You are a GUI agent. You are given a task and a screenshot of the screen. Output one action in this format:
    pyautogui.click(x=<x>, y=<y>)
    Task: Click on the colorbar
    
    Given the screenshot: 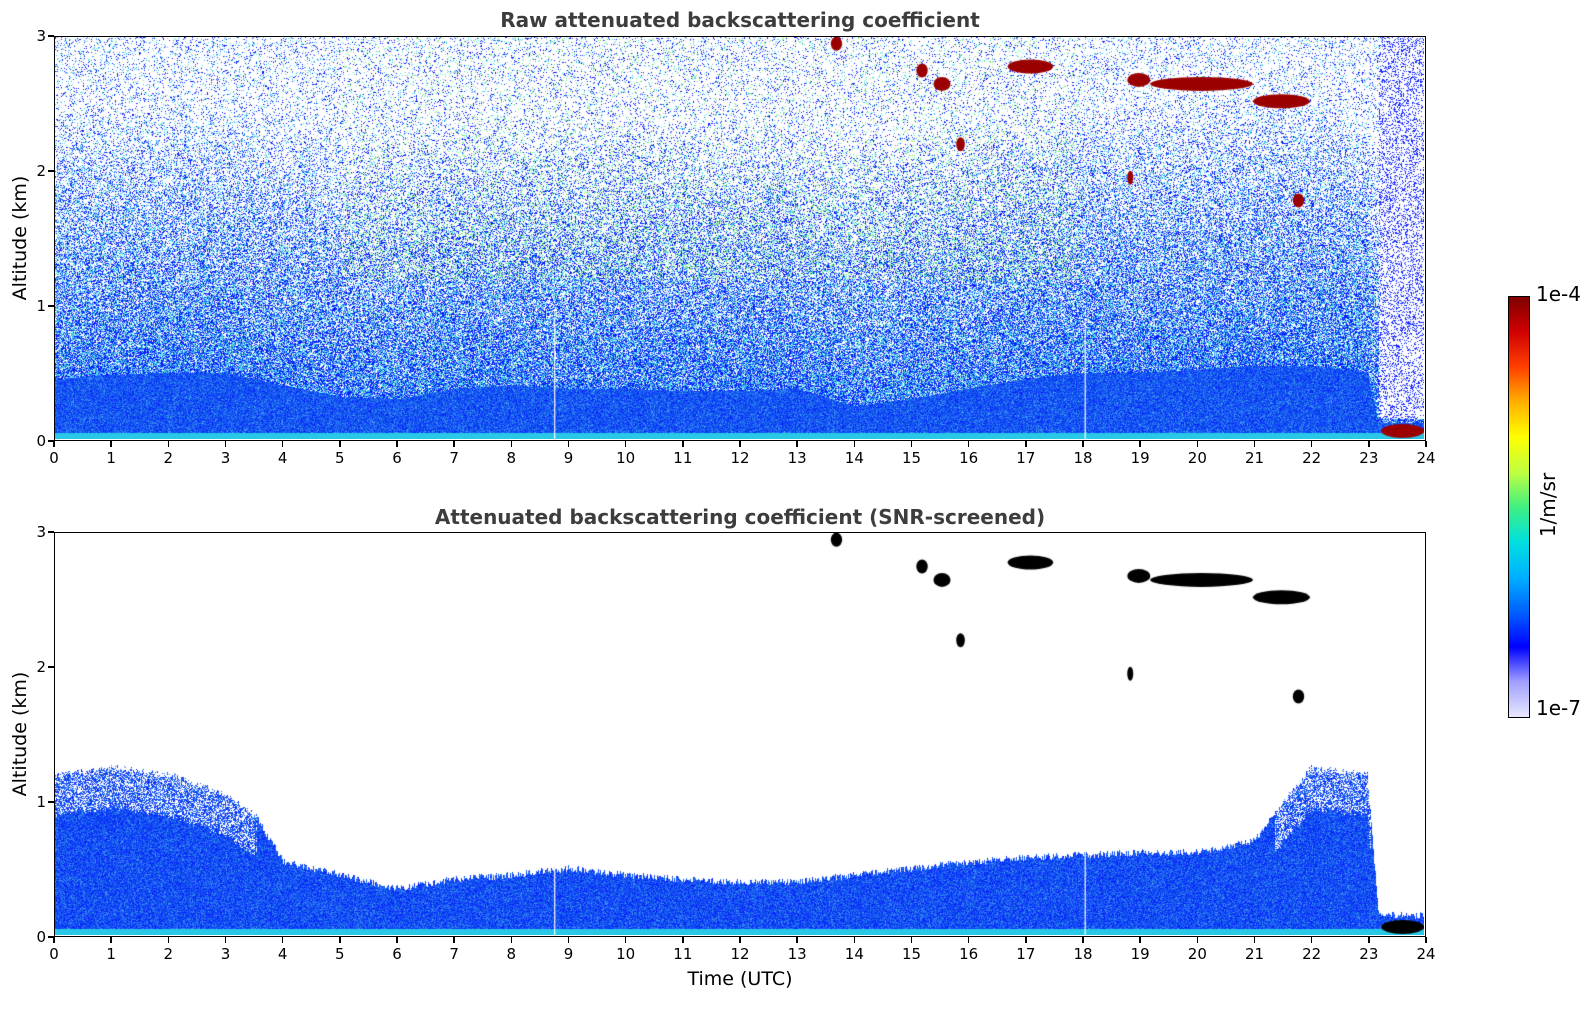 What is the action you would take?
    pyautogui.click(x=1519, y=507)
    